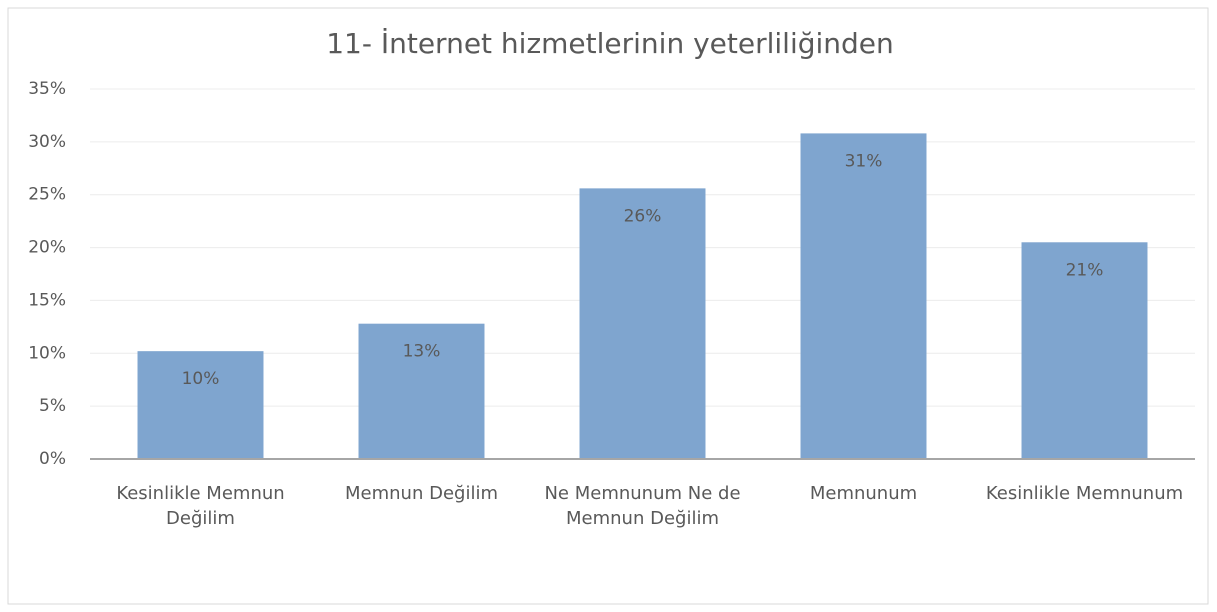  What do you see at coordinates (864, 161) in the screenshot?
I see `data-label: 31%` at bounding box center [864, 161].